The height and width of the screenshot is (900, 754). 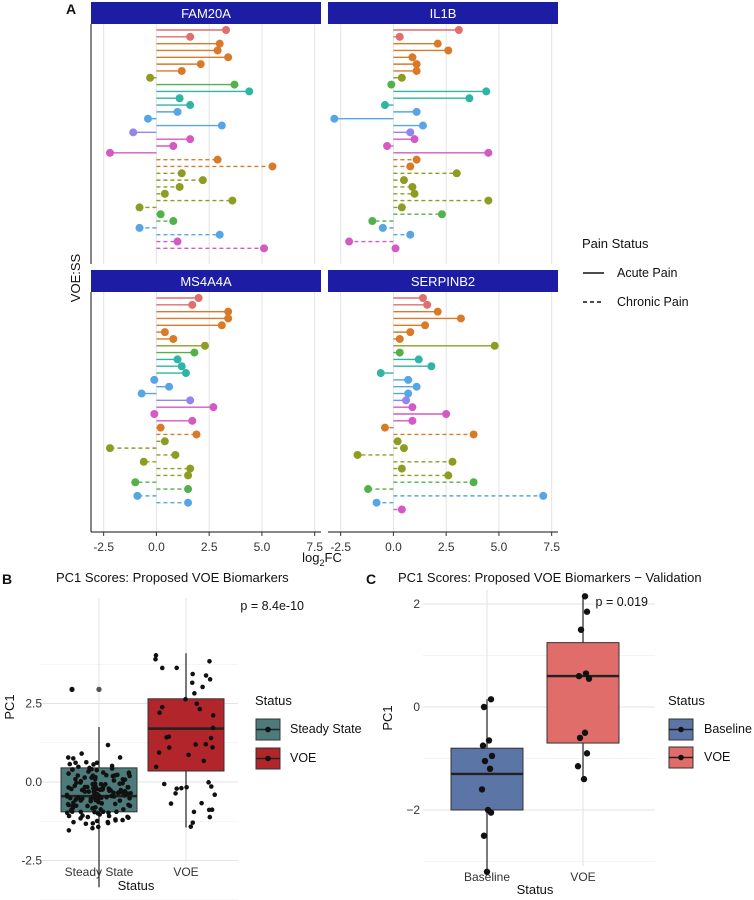 What do you see at coordinates (33, 782) in the screenshot?
I see `y-tick-label: 0.0` at bounding box center [33, 782].